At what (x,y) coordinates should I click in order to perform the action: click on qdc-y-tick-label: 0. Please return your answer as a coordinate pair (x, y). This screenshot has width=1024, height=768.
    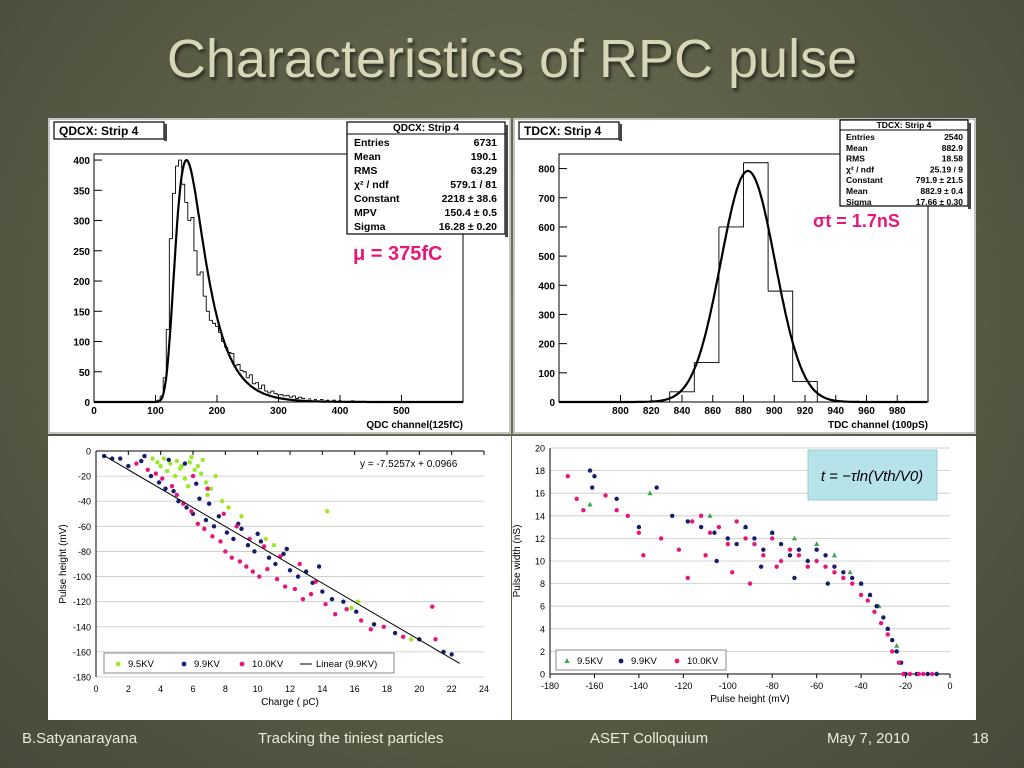
    Looking at the image, I should click on (87, 403).